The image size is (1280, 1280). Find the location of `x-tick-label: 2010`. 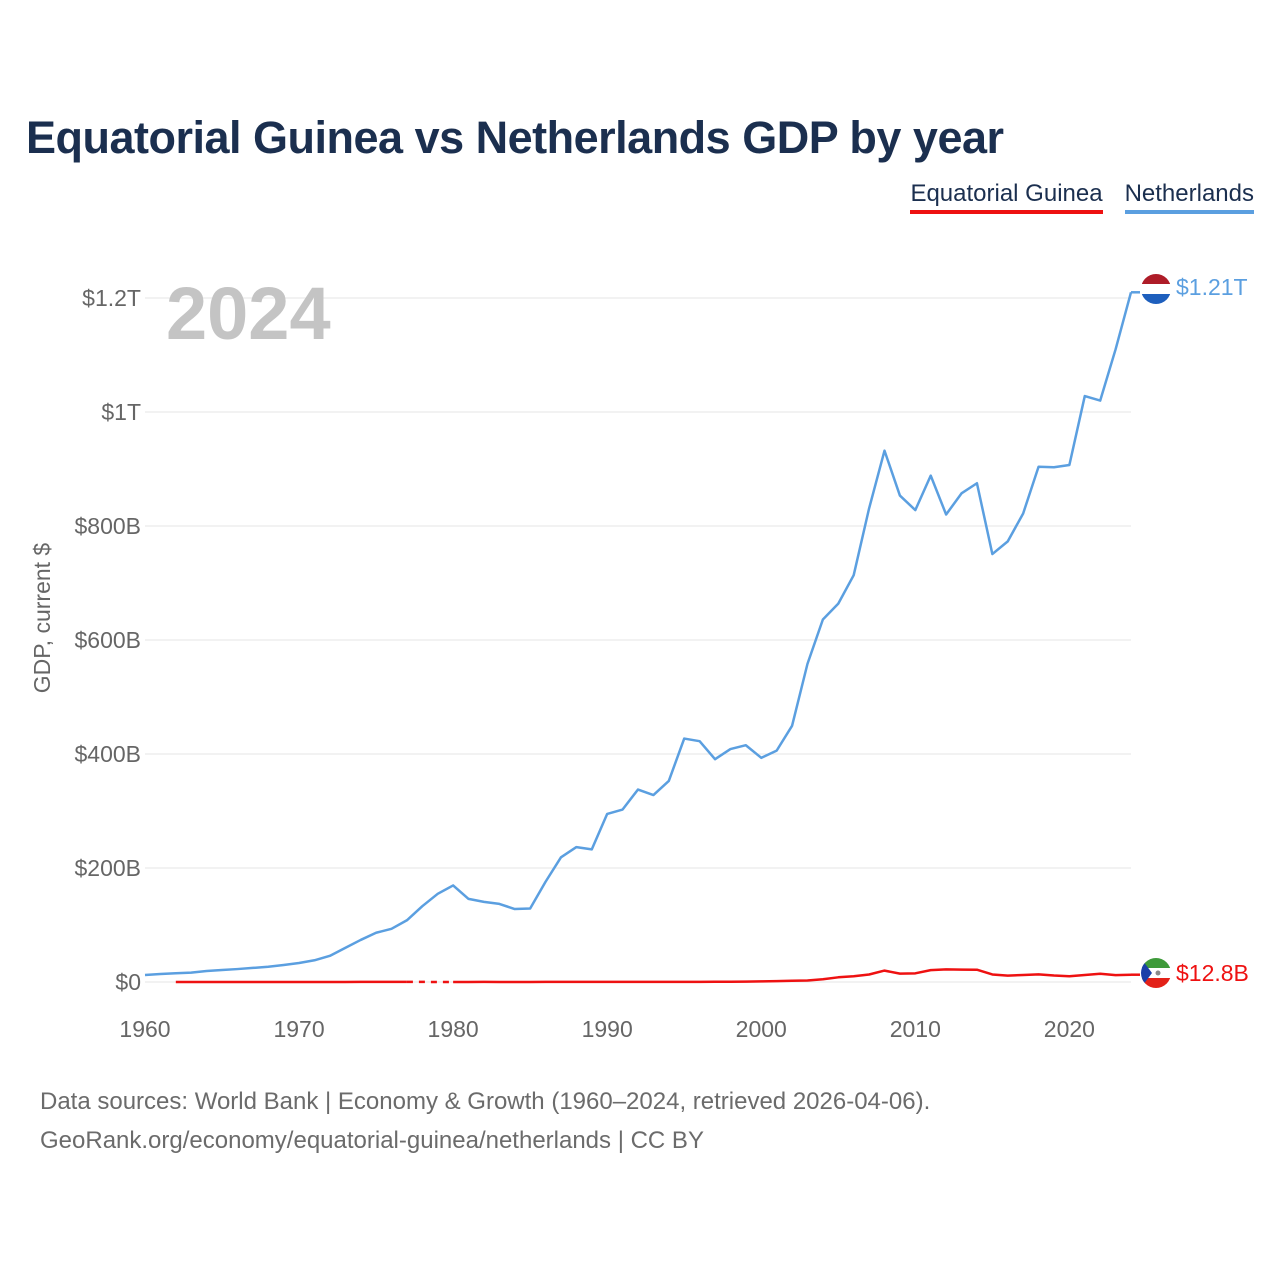

x-tick-label: 2010 is located at coordinates (915, 1029).